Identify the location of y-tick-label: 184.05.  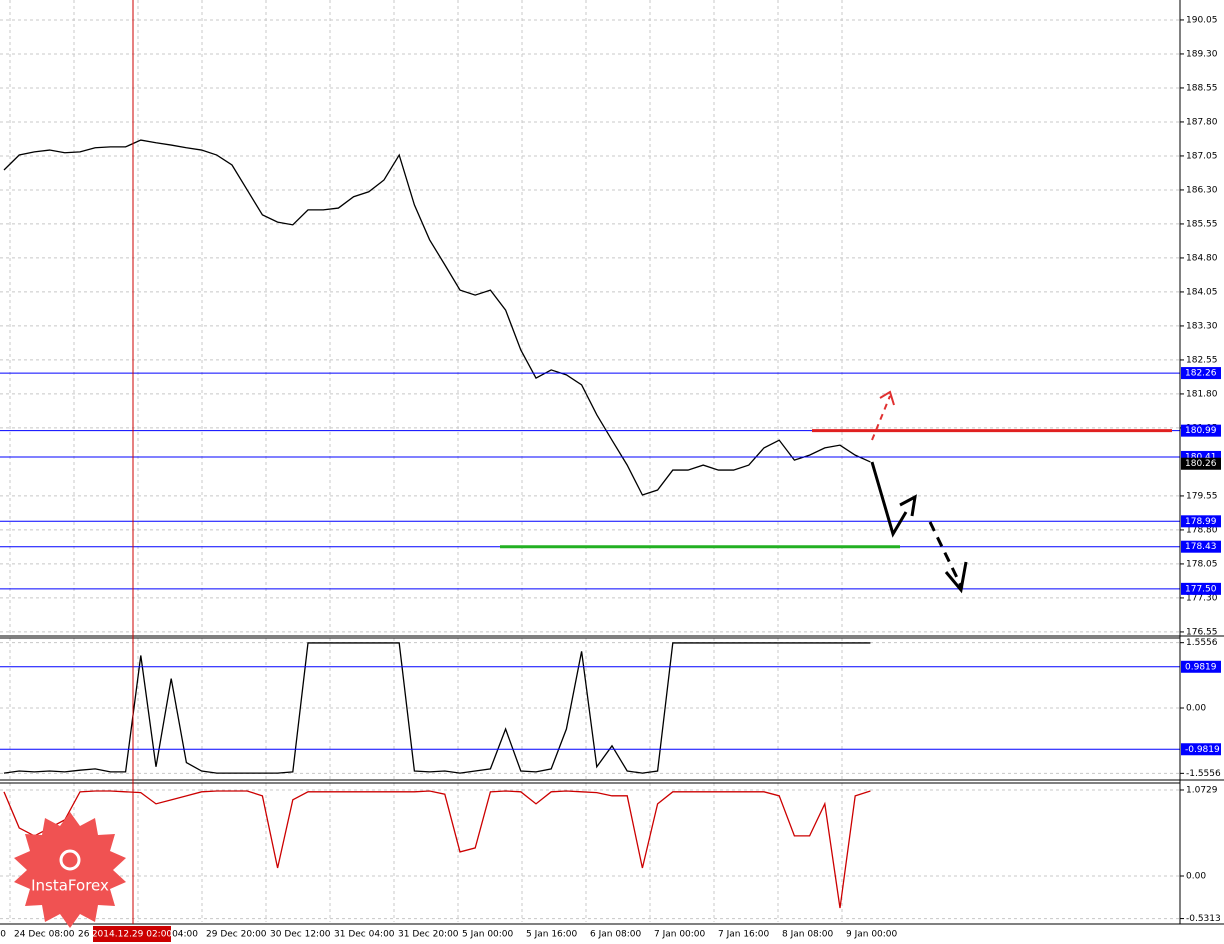
(1202, 292).